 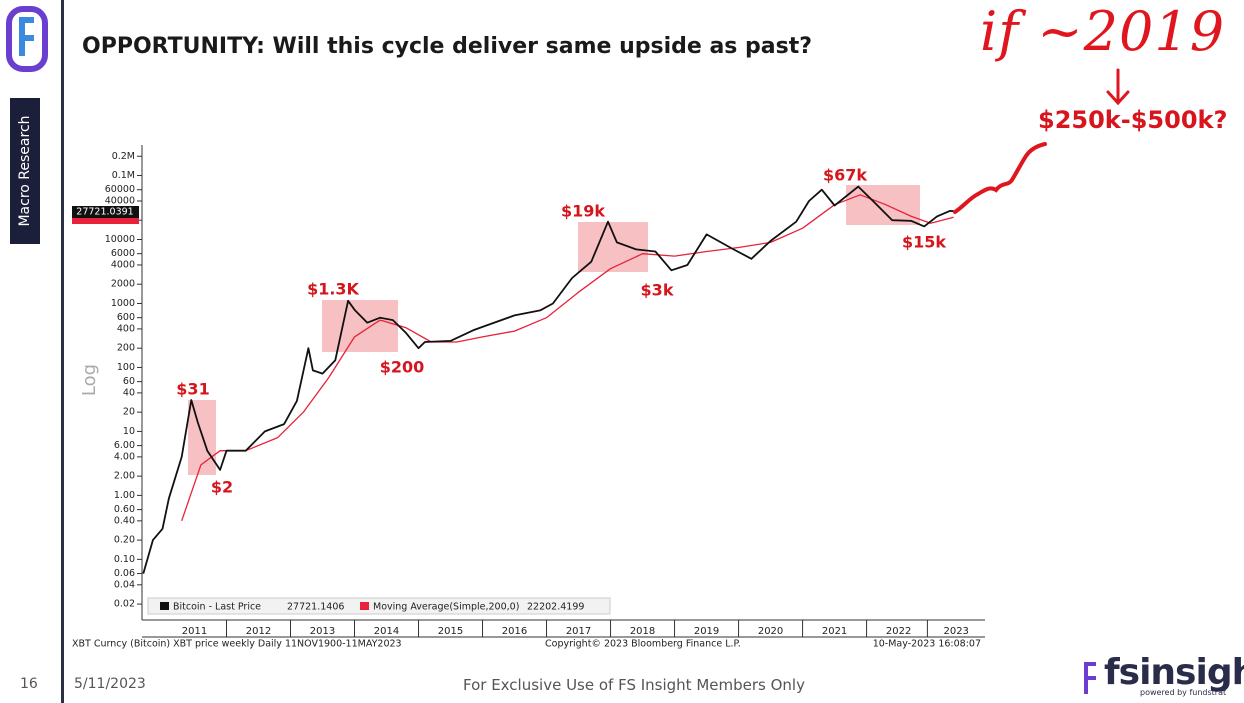 I want to click on price-tag-red, so click(x=105, y=221).